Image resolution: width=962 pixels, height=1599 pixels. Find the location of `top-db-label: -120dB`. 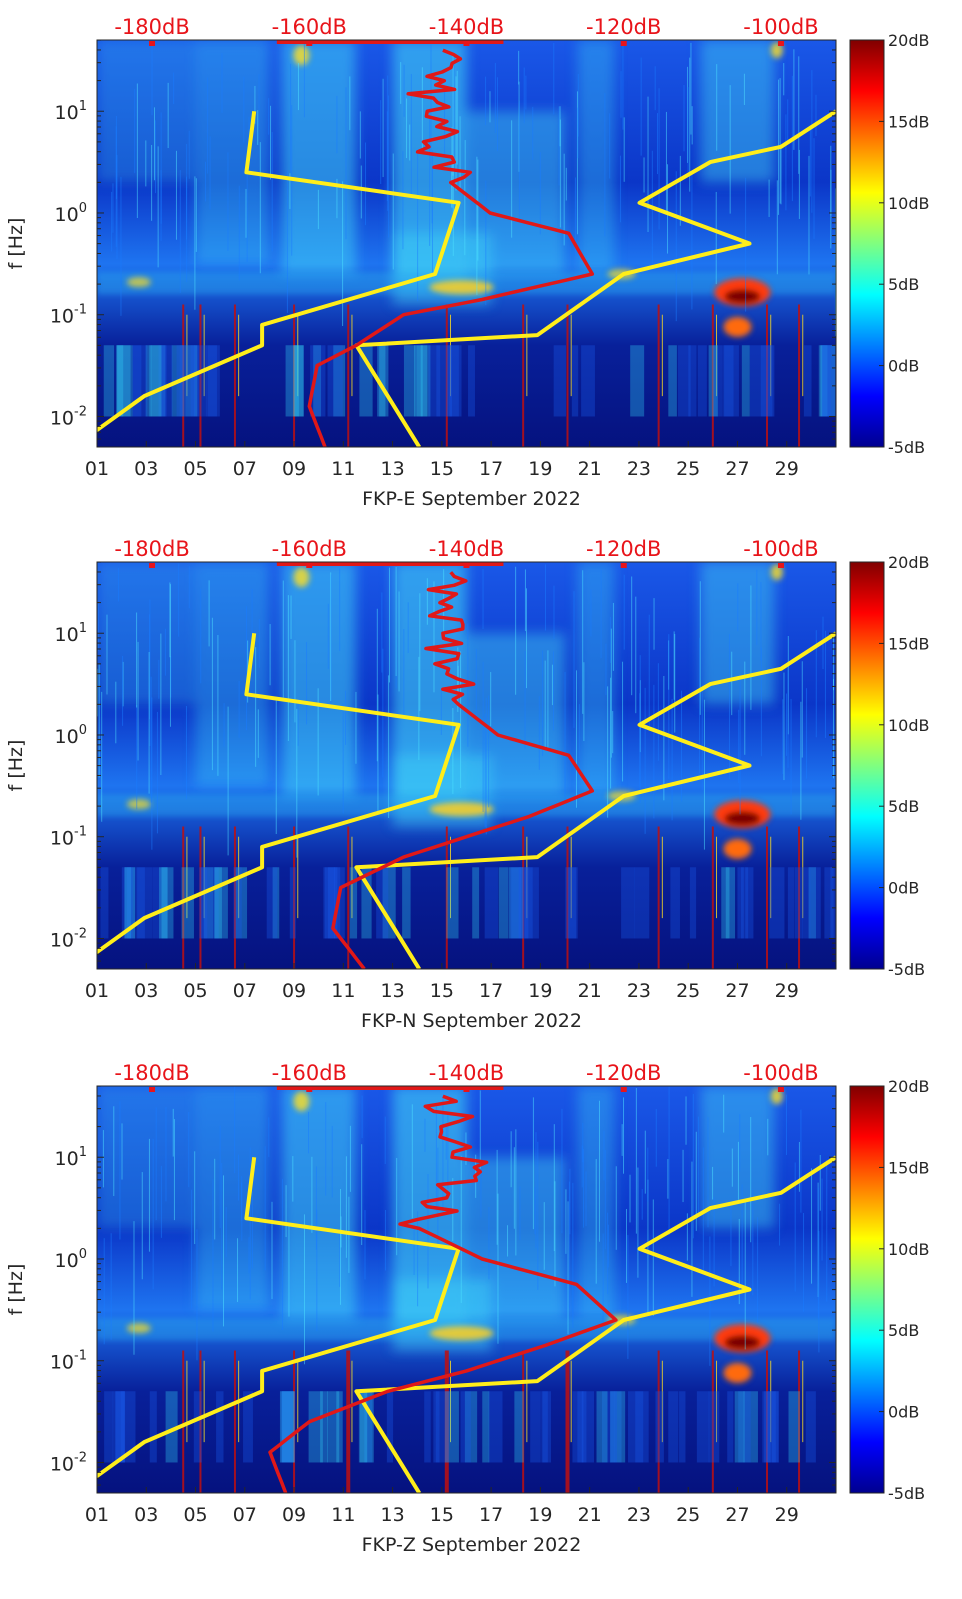

top-db-label: -120dB is located at coordinates (623, 27).